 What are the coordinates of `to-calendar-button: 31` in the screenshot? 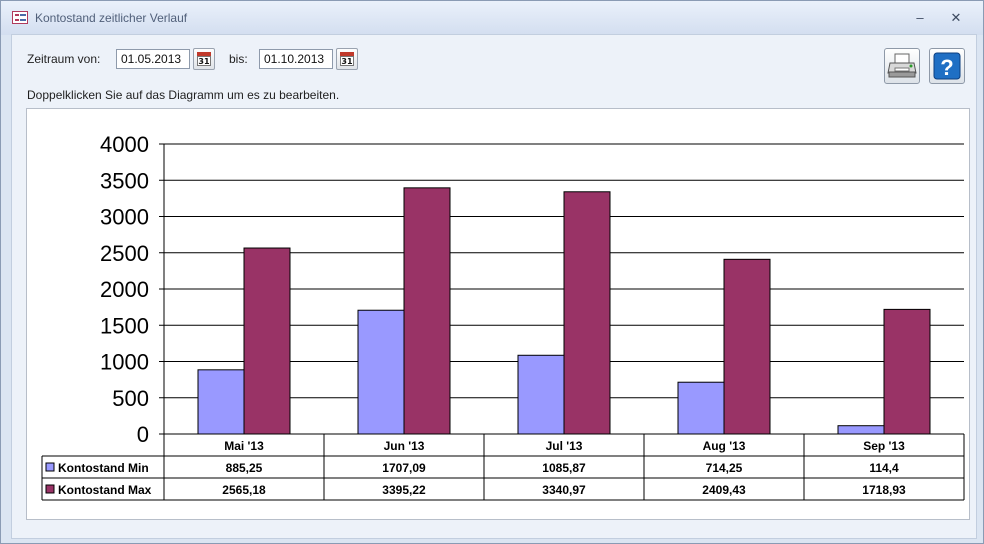 It's located at (347, 59).